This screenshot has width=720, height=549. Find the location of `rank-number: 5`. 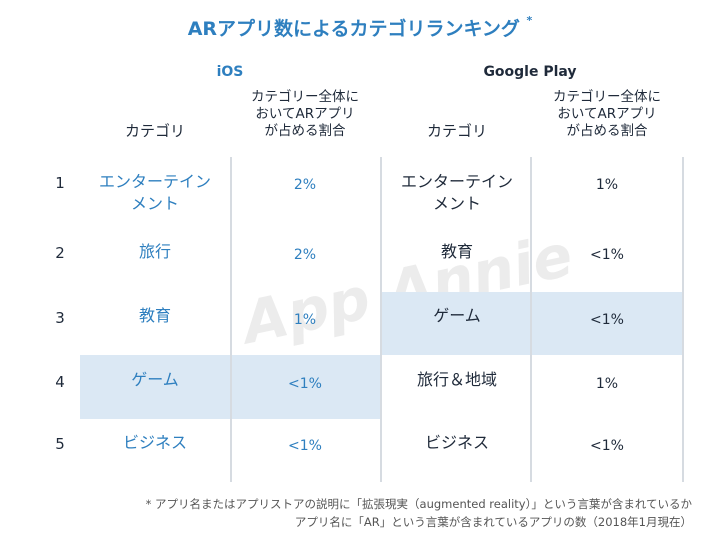

rank-number: 5 is located at coordinates (60, 444).